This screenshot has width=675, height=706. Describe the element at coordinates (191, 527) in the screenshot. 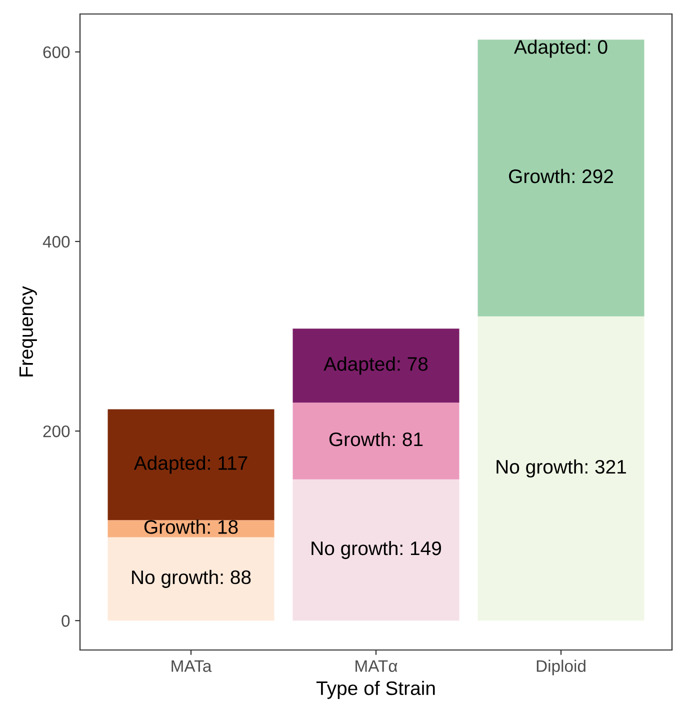

I see `data-label: Growth: 18` at that location.